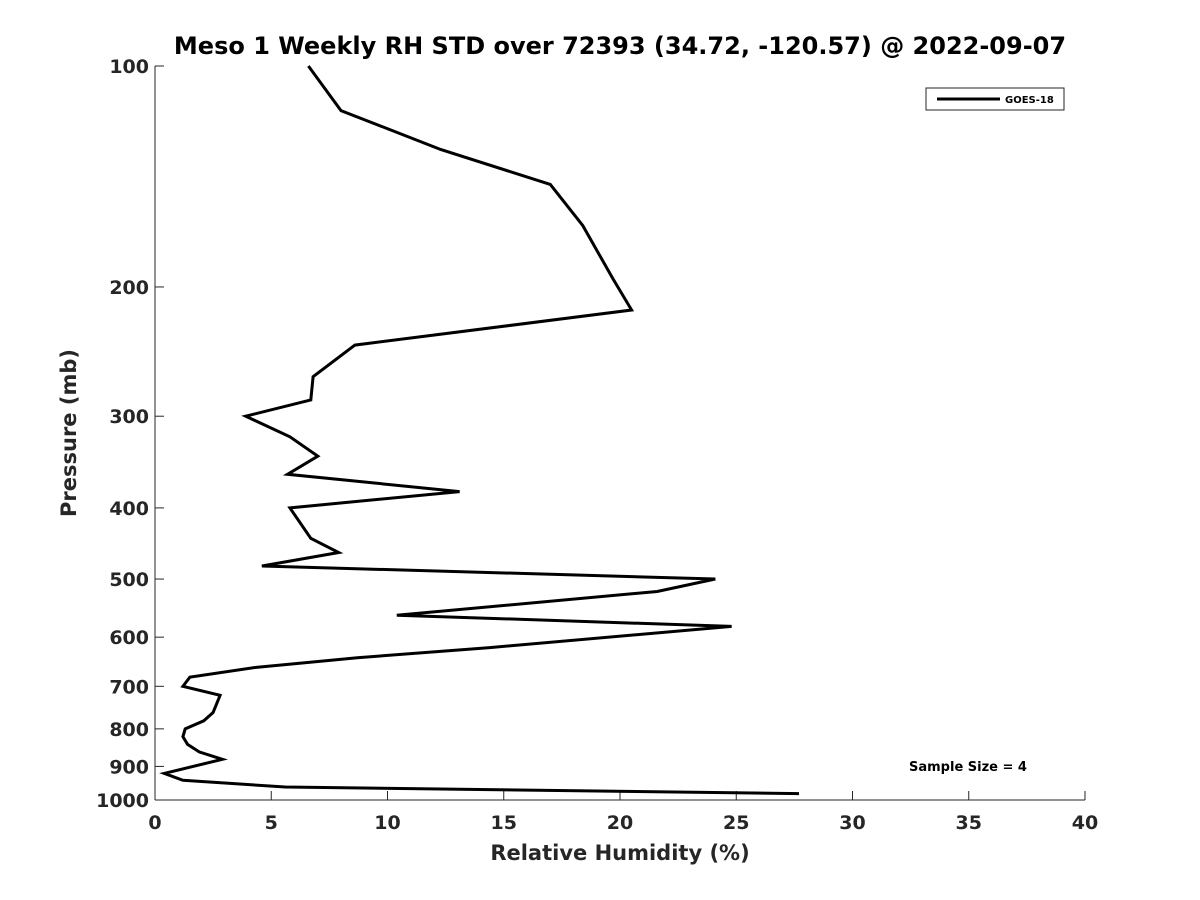 Image resolution: width=1200 pixels, height=900 pixels. Describe the element at coordinates (154, 823) in the screenshot. I see `x-tick-label: 0` at that location.